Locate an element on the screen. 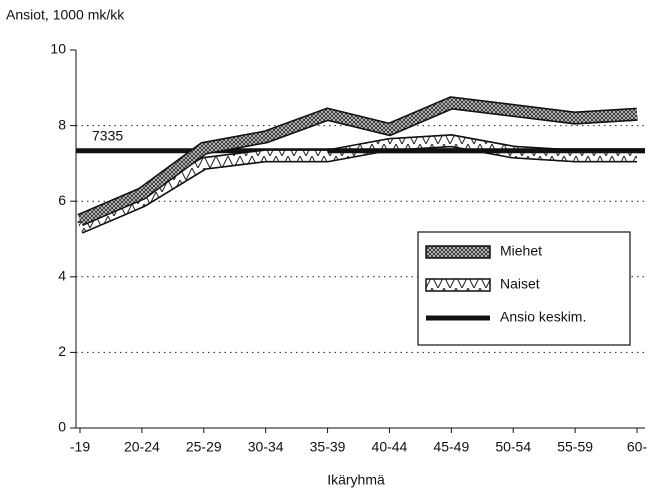 The image size is (654, 490). x-tick-label: 35-39 is located at coordinates (328, 447).